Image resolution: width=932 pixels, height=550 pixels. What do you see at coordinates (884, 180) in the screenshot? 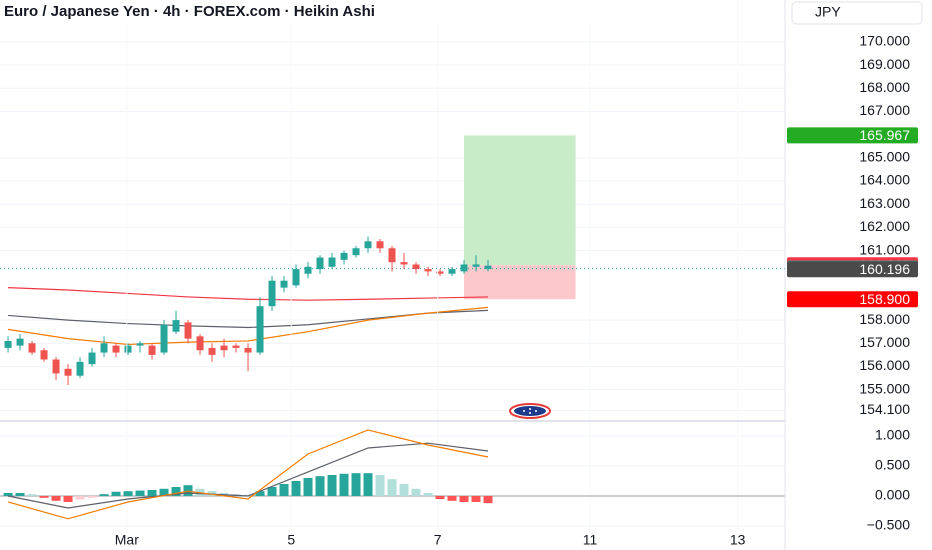
I see `y-tick-label: 164.000` at bounding box center [884, 180].